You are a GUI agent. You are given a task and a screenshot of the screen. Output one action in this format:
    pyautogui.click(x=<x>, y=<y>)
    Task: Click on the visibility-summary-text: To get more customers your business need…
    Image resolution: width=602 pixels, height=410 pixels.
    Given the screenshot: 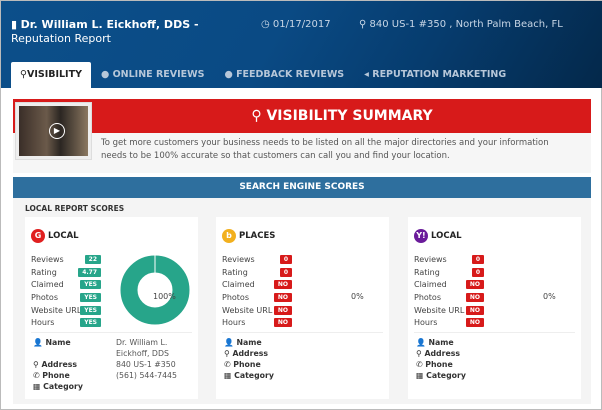 What is the action you would take?
    pyautogui.click(x=302, y=153)
    